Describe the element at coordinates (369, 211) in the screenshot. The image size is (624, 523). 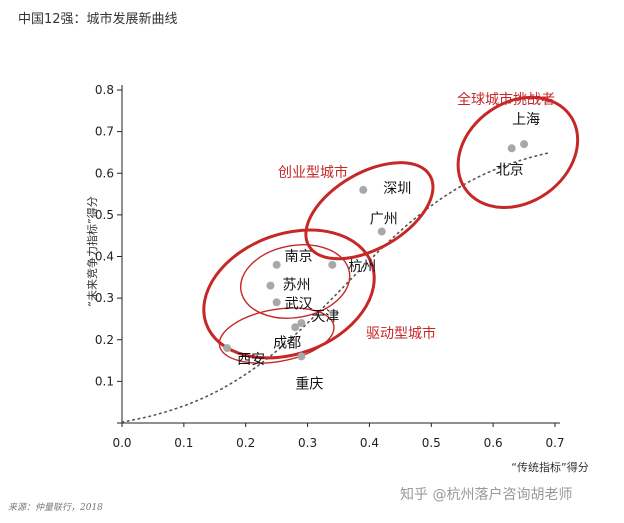
I see `group-ellipse-startup` at that location.